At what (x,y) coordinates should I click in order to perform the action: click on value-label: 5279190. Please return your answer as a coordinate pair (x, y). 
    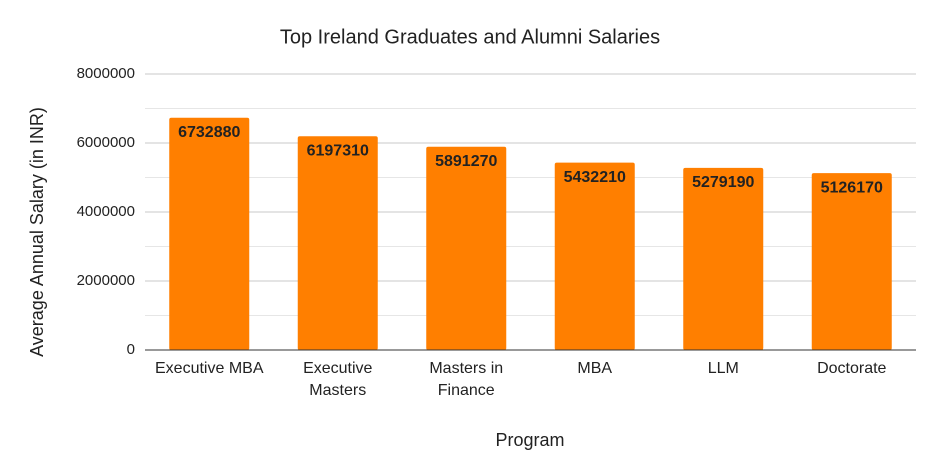
    Looking at the image, I should click on (723, 182).